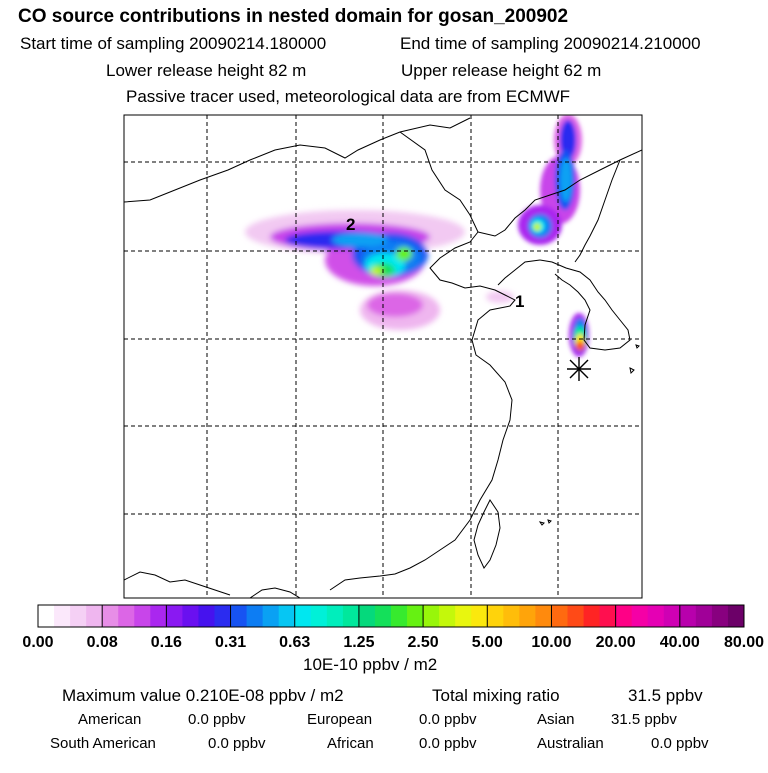  Describe the element at coordinates (680, 743) in the screenshot. I see `region-value-australian: 0.0 ppbv` at that location.